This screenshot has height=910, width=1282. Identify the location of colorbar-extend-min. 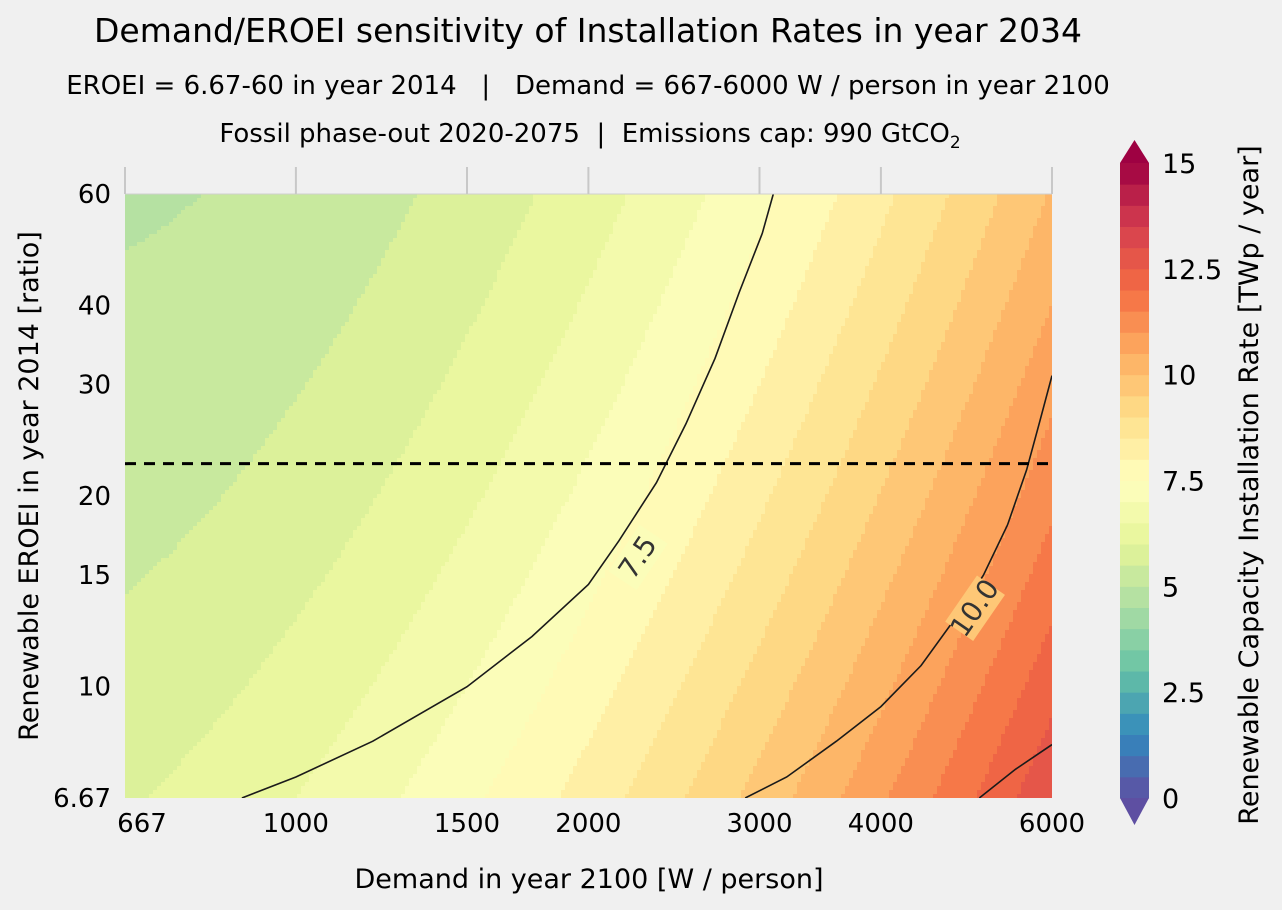
(1134, 811).